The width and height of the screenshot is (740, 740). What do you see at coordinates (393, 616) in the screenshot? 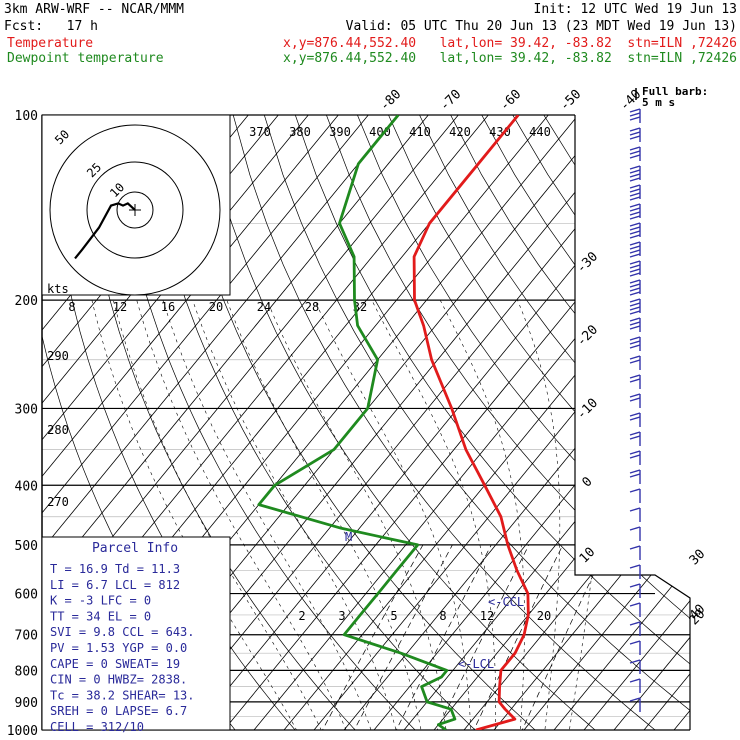
I see `mixing-ratio-label: 5` at bounding box center [393, 616].